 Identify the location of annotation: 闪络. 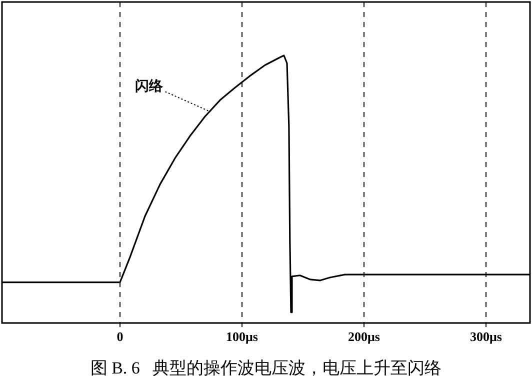
(149, 86).